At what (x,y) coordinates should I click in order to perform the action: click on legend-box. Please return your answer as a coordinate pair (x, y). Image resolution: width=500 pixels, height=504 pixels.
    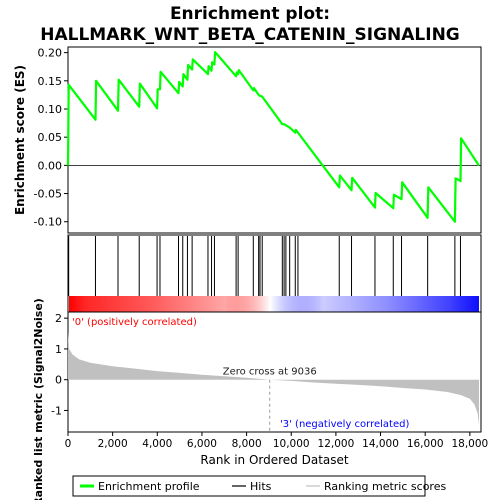
    Looking at the image, I should click on (249, 486).